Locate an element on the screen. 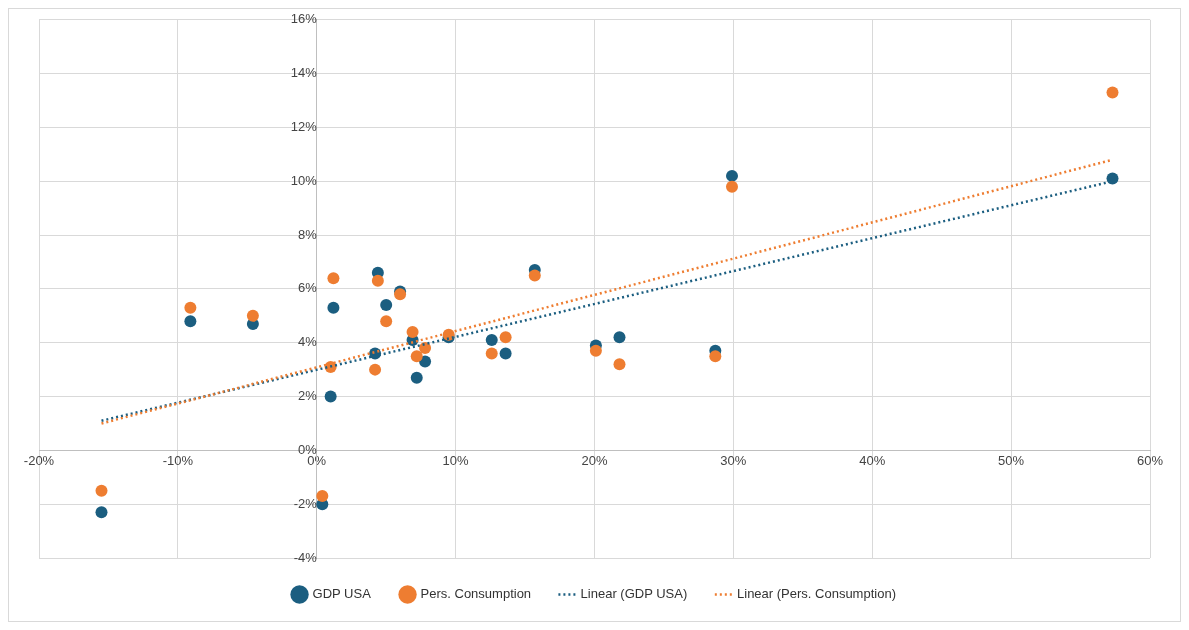 The width and height of the screenshot is (1189, 630). x-tick-label: -20% is located at coordinates (39, 460).